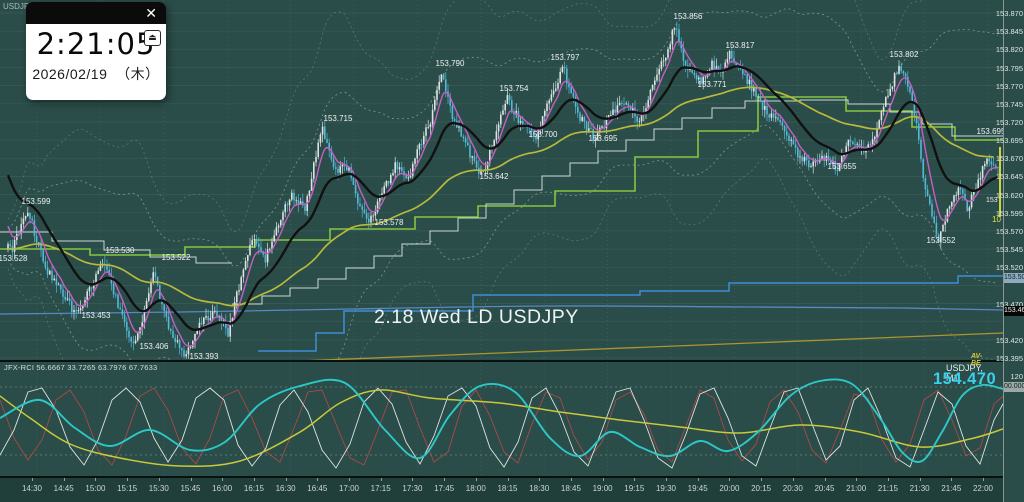 Image resolution: width=1024 pixels, height=502 pixels. I want to click on rci-indicator-label: JFX-RCI 56.6667 33.7265 63.7976 67.7633, so click(81, 367).